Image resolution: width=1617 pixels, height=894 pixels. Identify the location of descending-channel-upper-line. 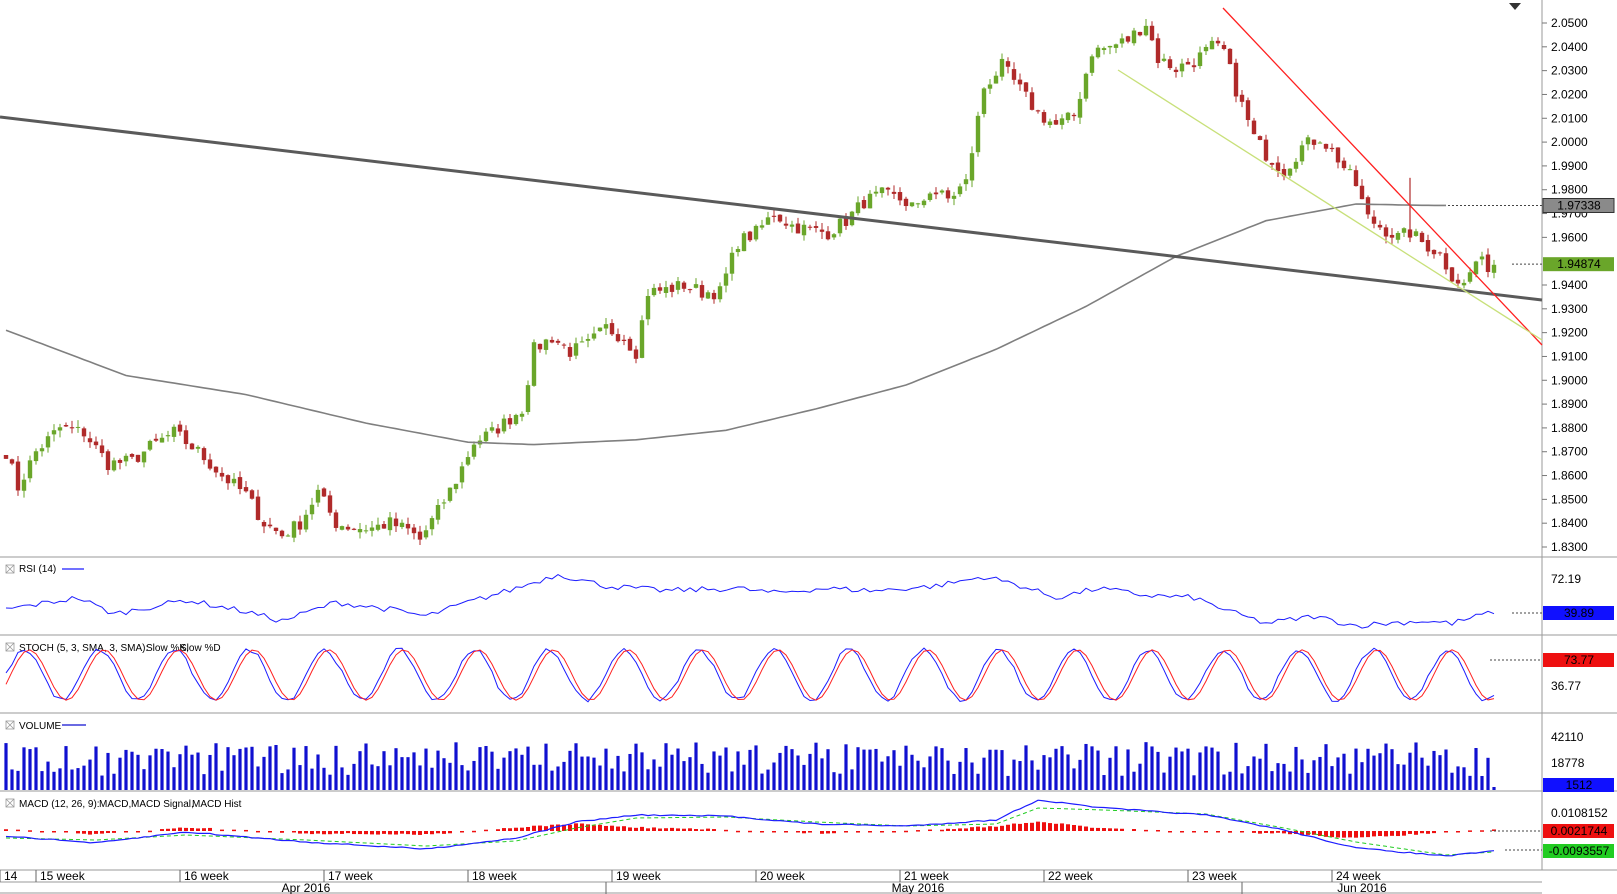
(1382, 176).